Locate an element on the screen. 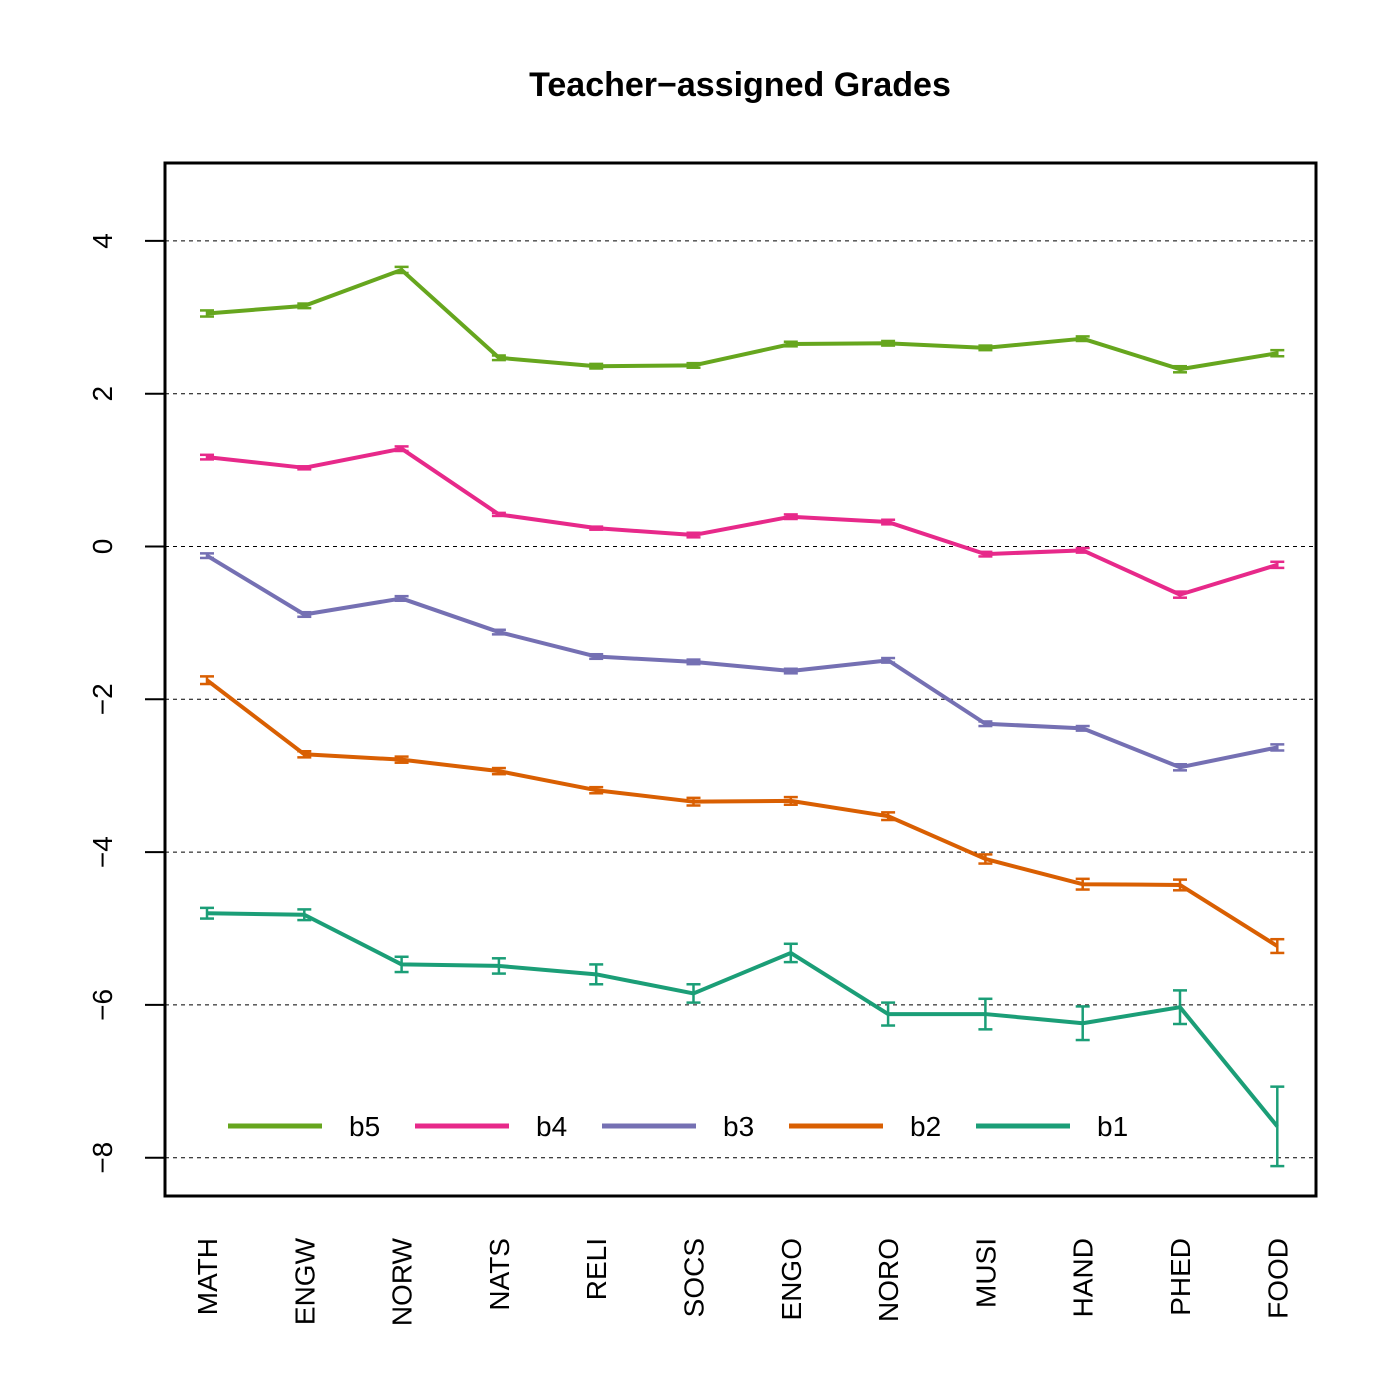 The height and width of the screenshot is (1400, 1400). series-b5 is located at coordinates (742, 319).